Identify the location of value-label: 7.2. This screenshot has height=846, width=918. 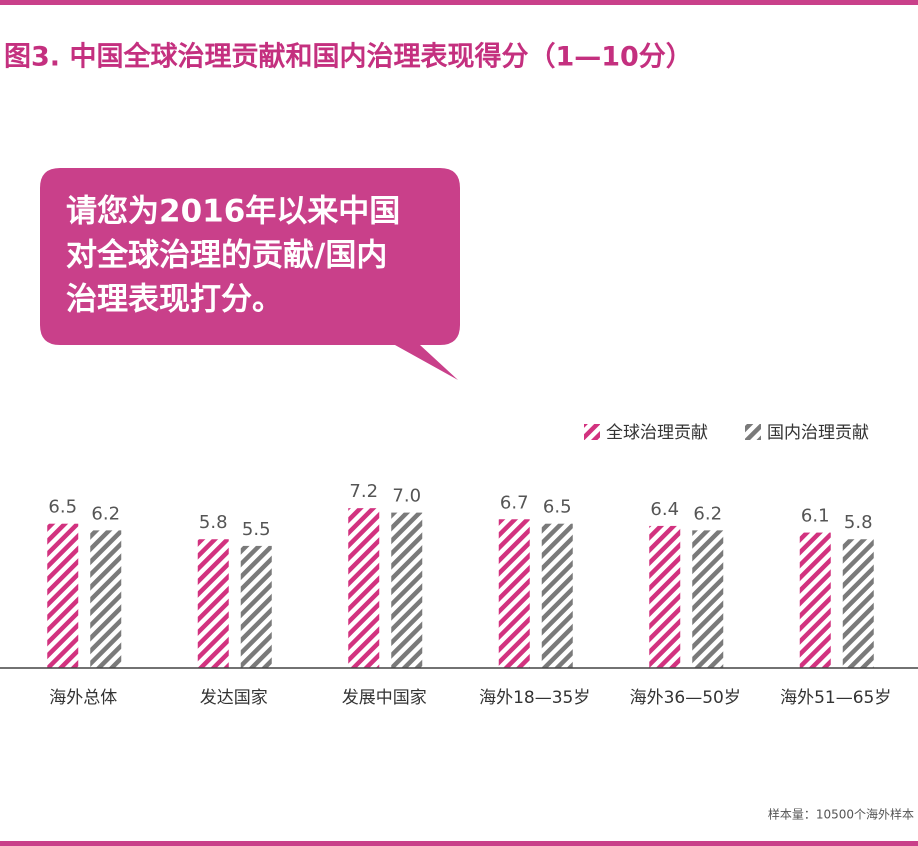
(363, 491).